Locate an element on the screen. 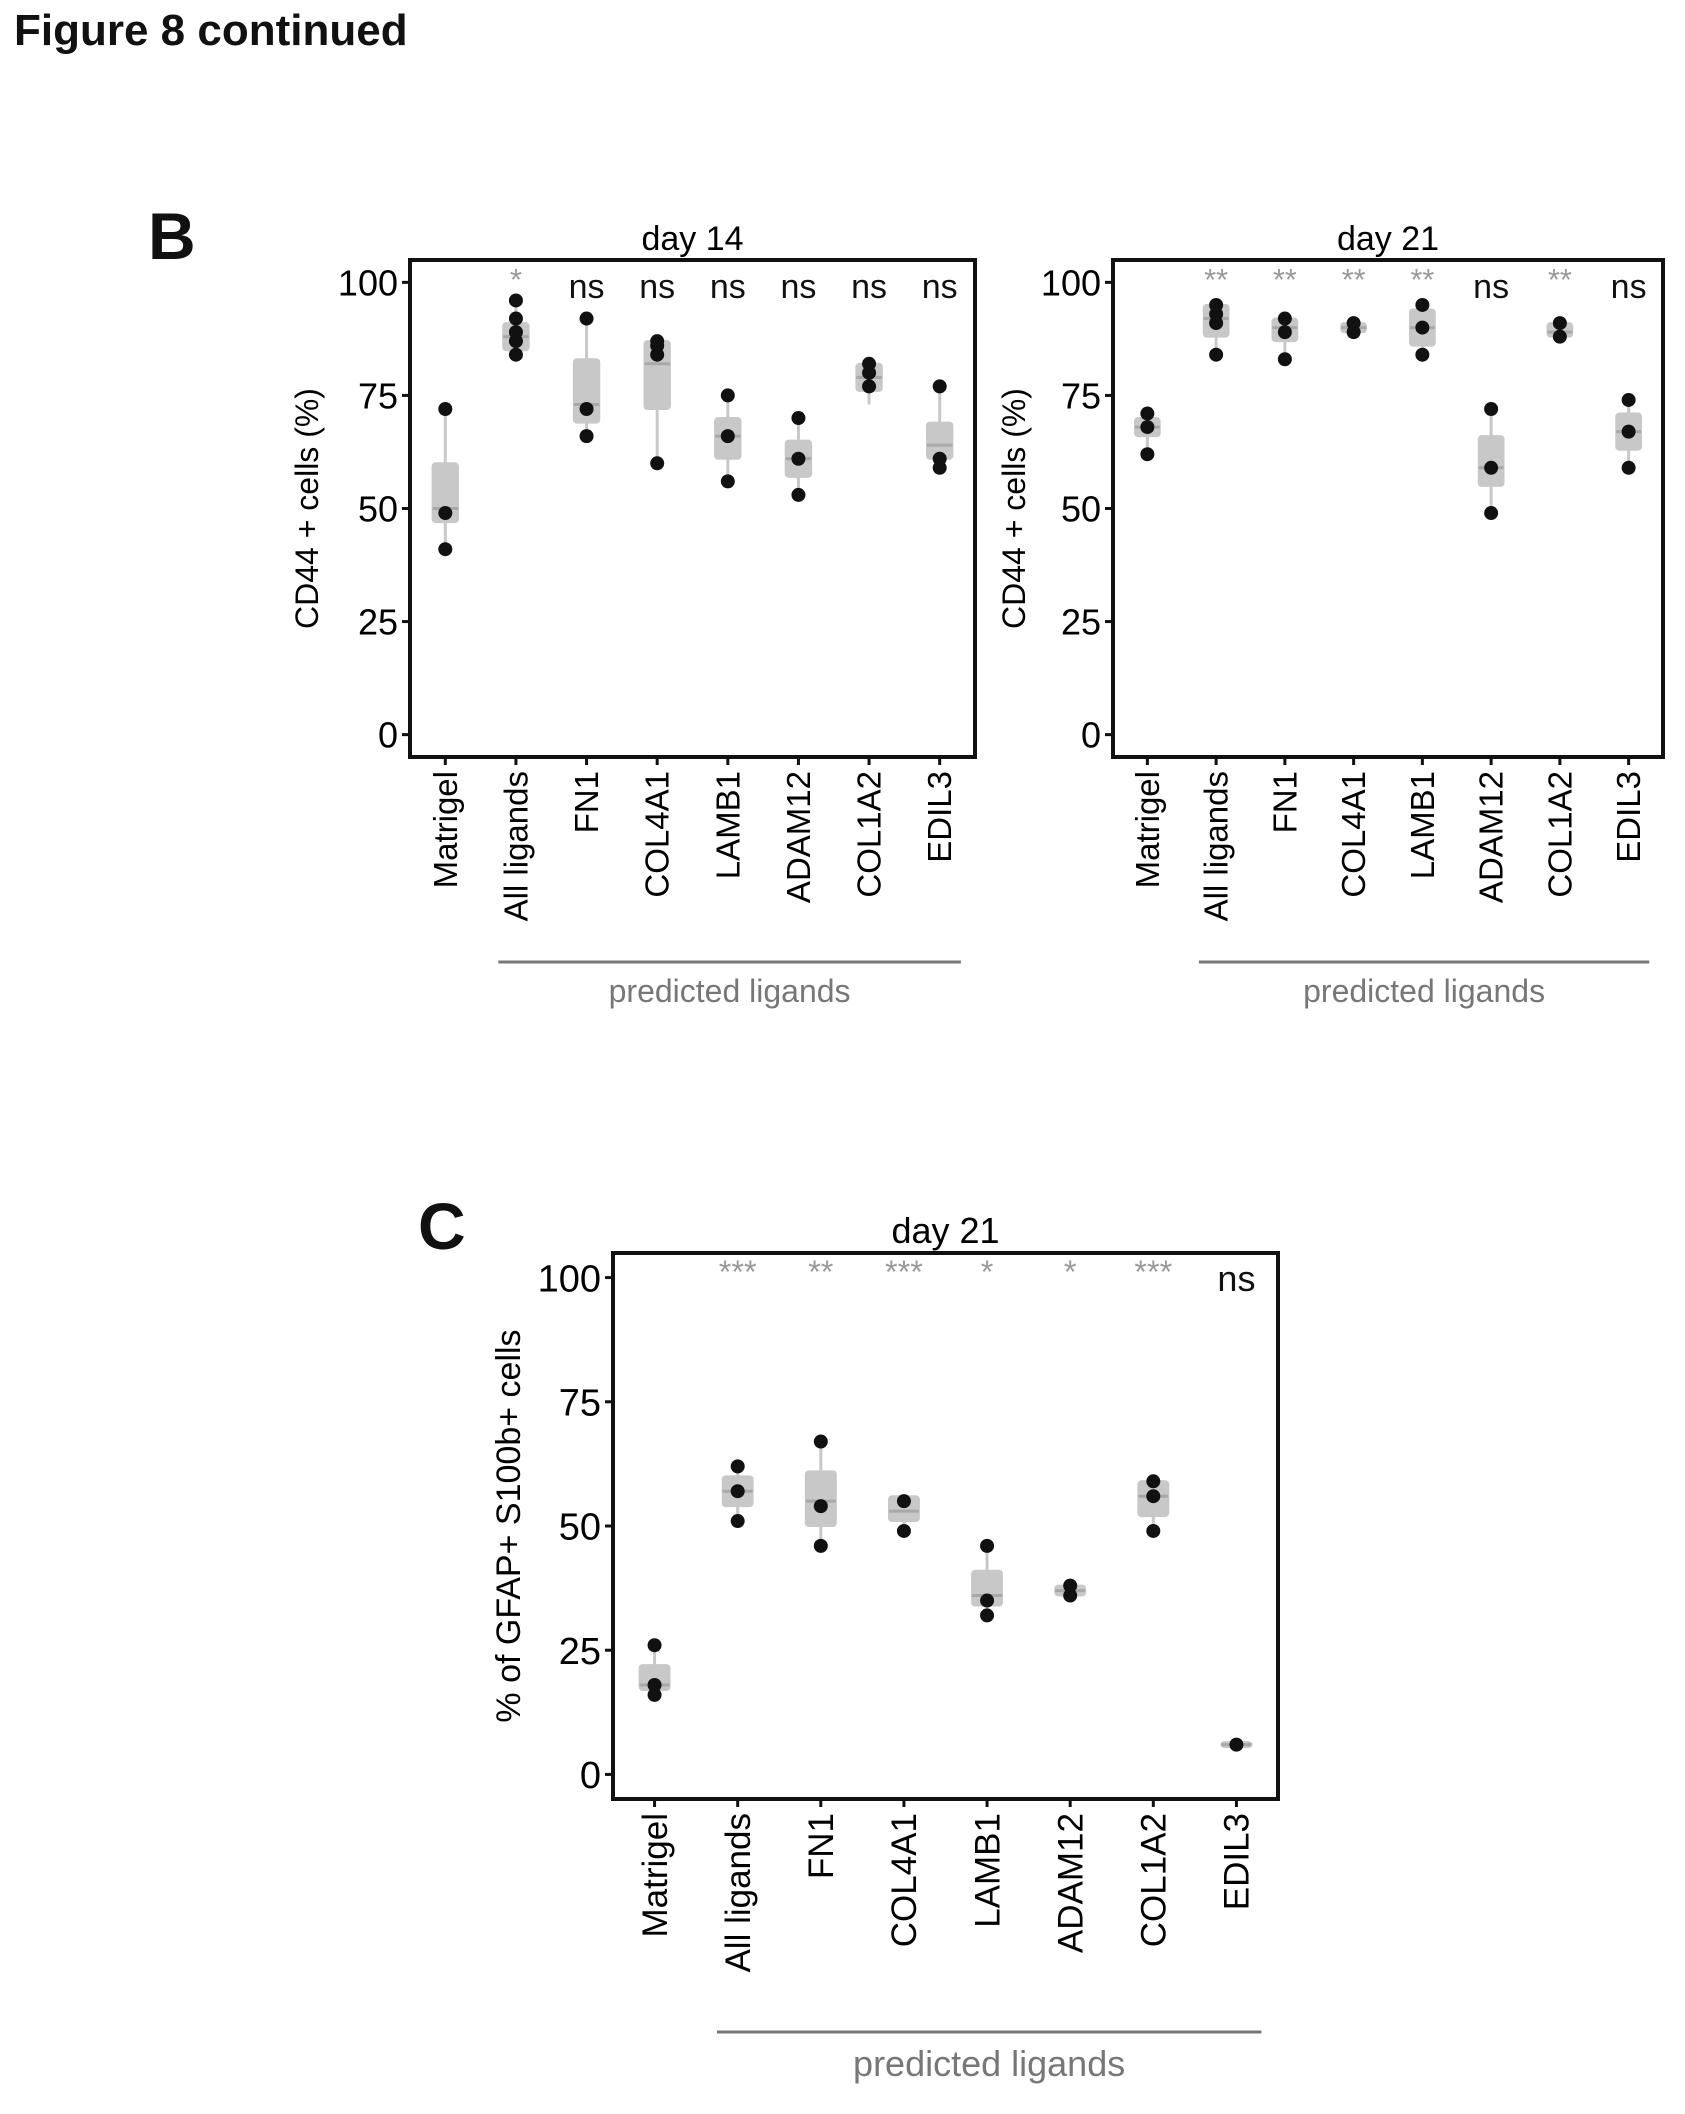 The width and height of the screenshot is (1685, 2114). x-tick-label: ADAM12 is located at coordinates (1491, 837).